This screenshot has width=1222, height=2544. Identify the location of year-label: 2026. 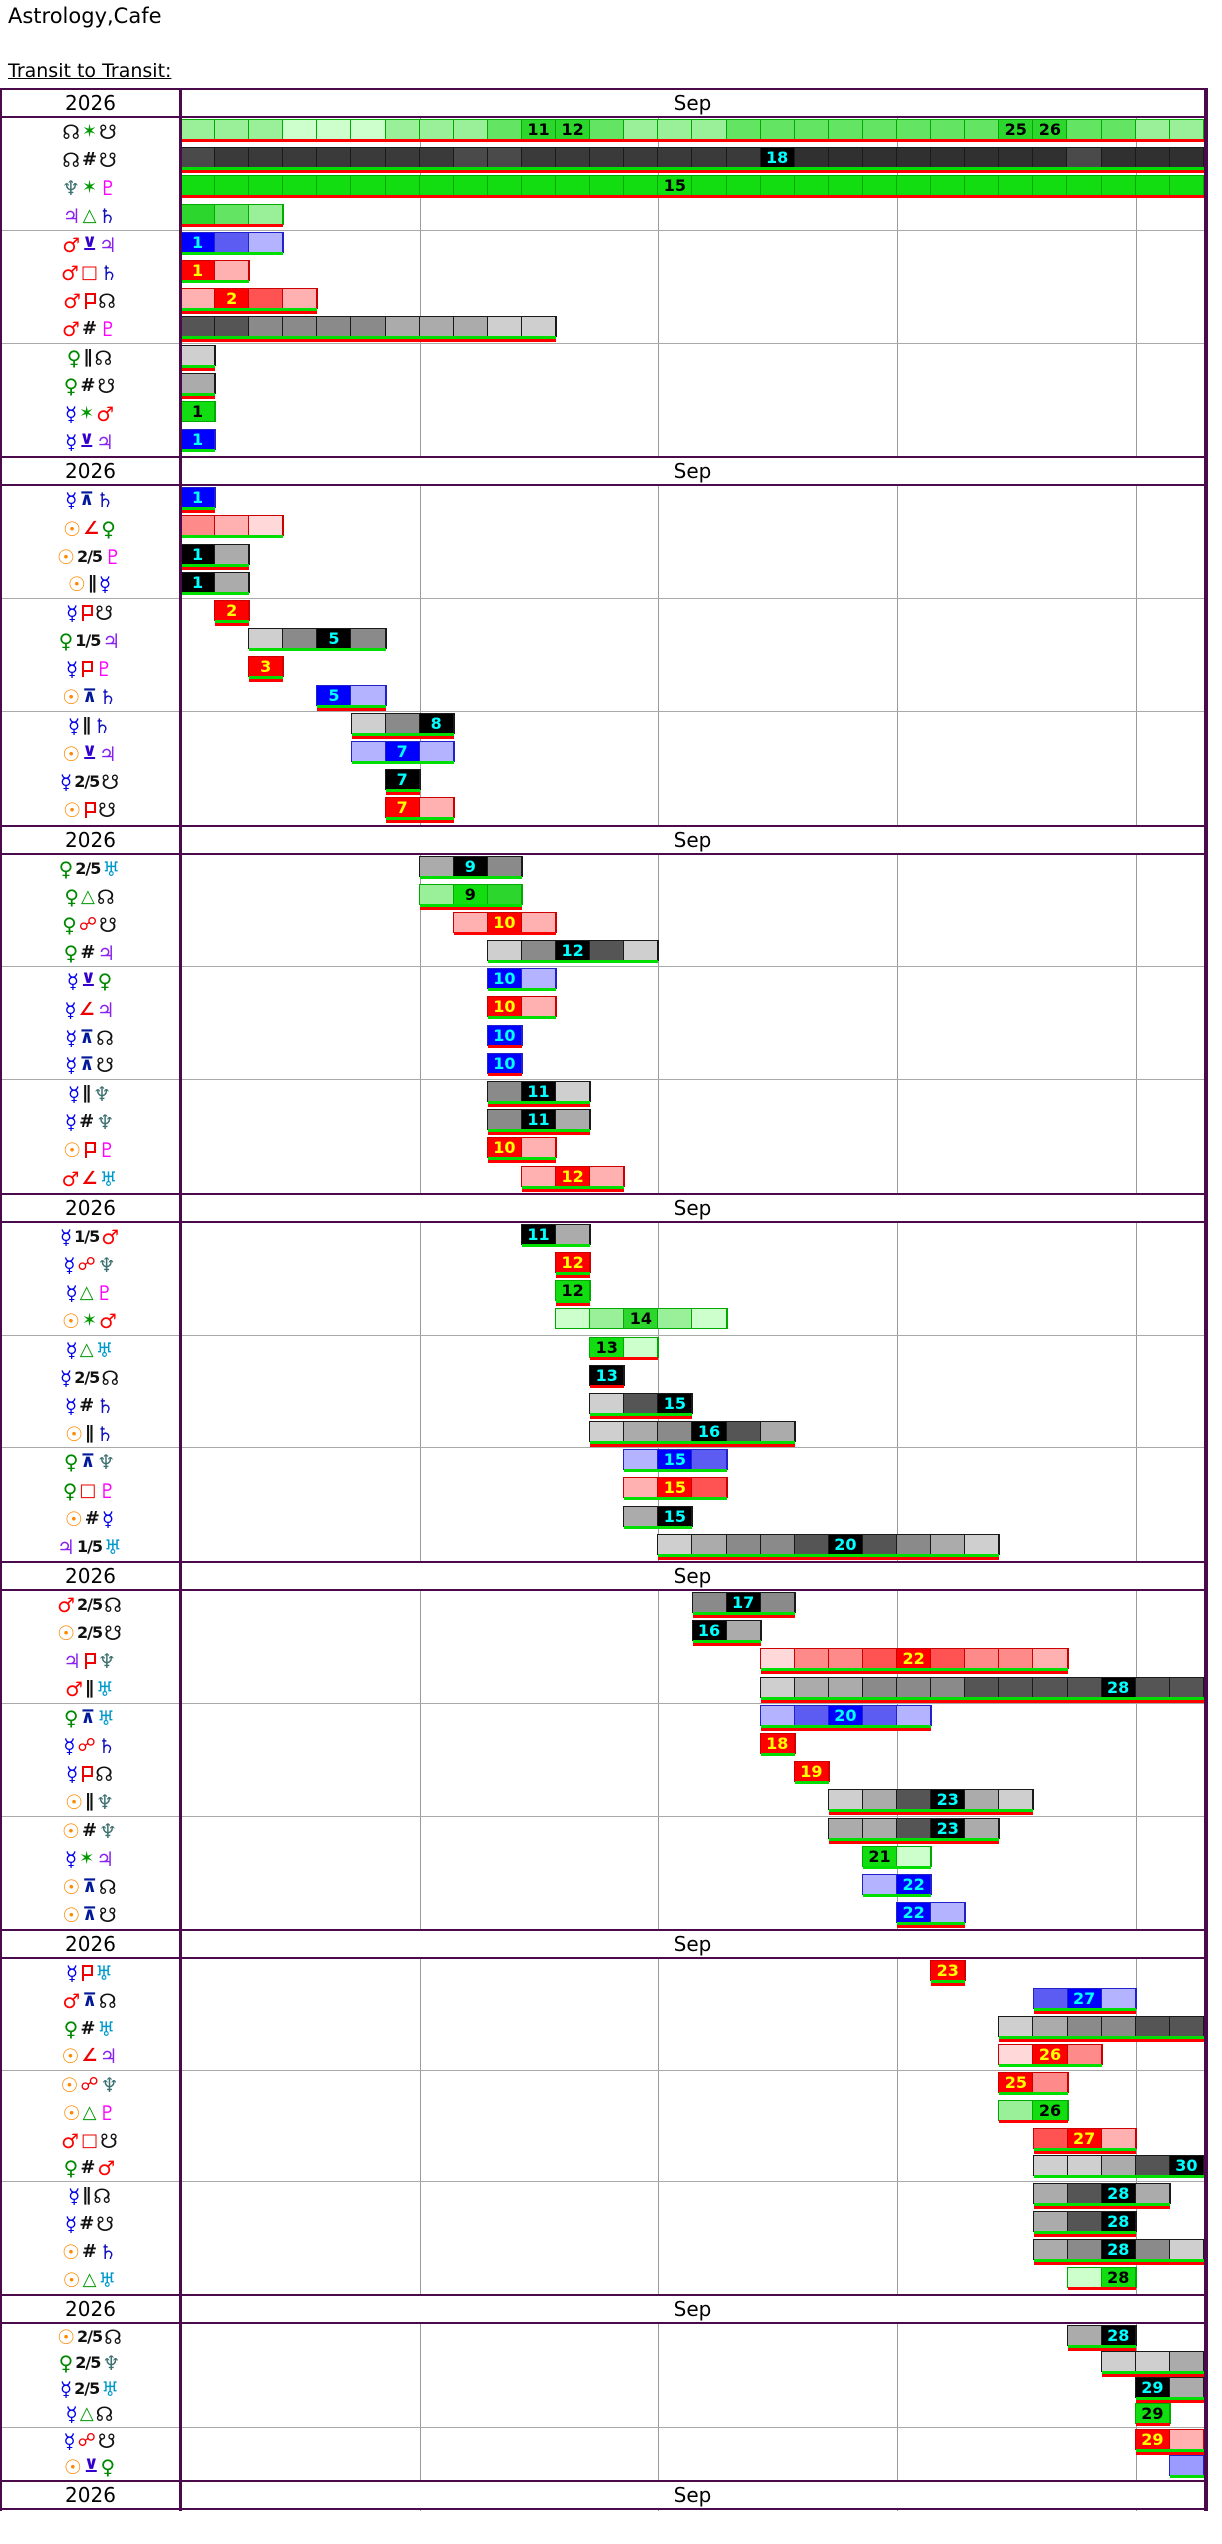
(90, 1576).